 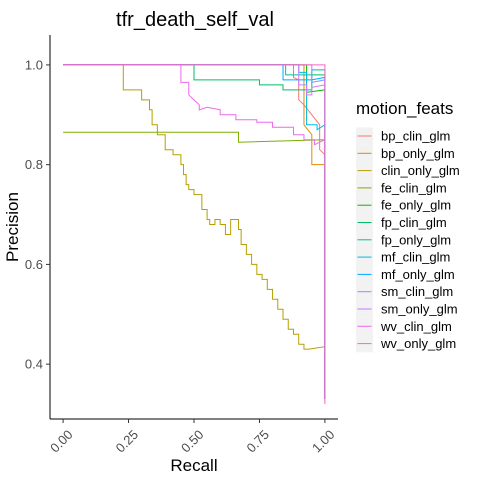 I want to click on legend-label: clin_only_glm, so click(x=420, y=170).